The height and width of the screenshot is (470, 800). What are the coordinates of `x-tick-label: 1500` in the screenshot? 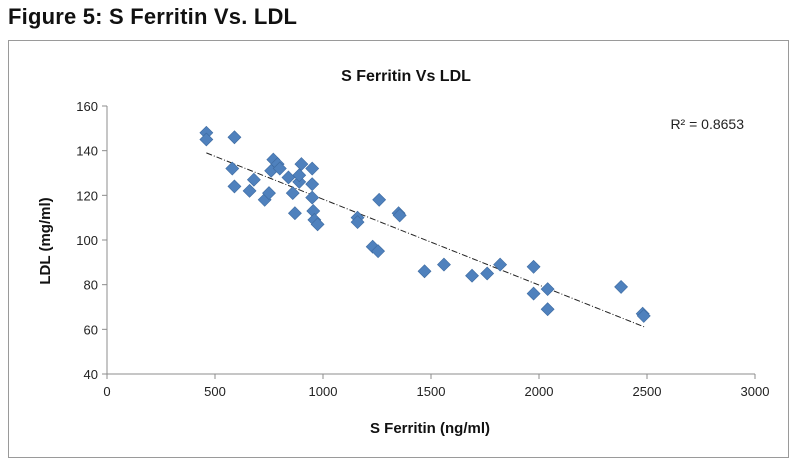 It's located at (431, 391).